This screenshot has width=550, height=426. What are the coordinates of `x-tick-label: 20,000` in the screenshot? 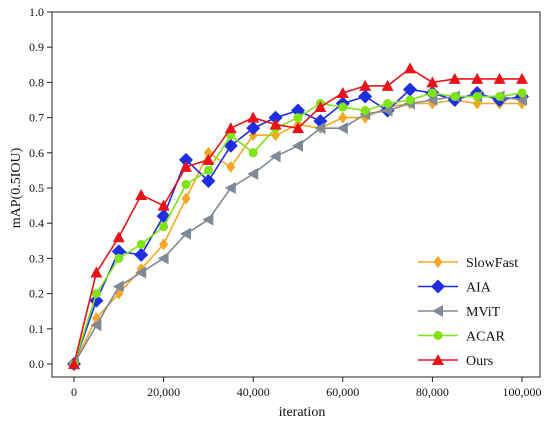 It's located at (163, 392).